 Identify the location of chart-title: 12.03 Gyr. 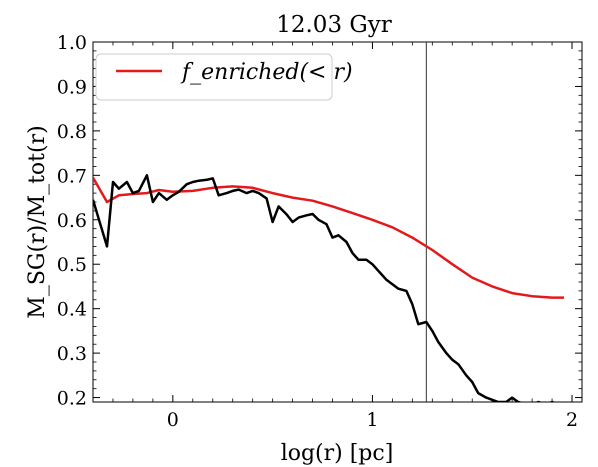
(334, 25).